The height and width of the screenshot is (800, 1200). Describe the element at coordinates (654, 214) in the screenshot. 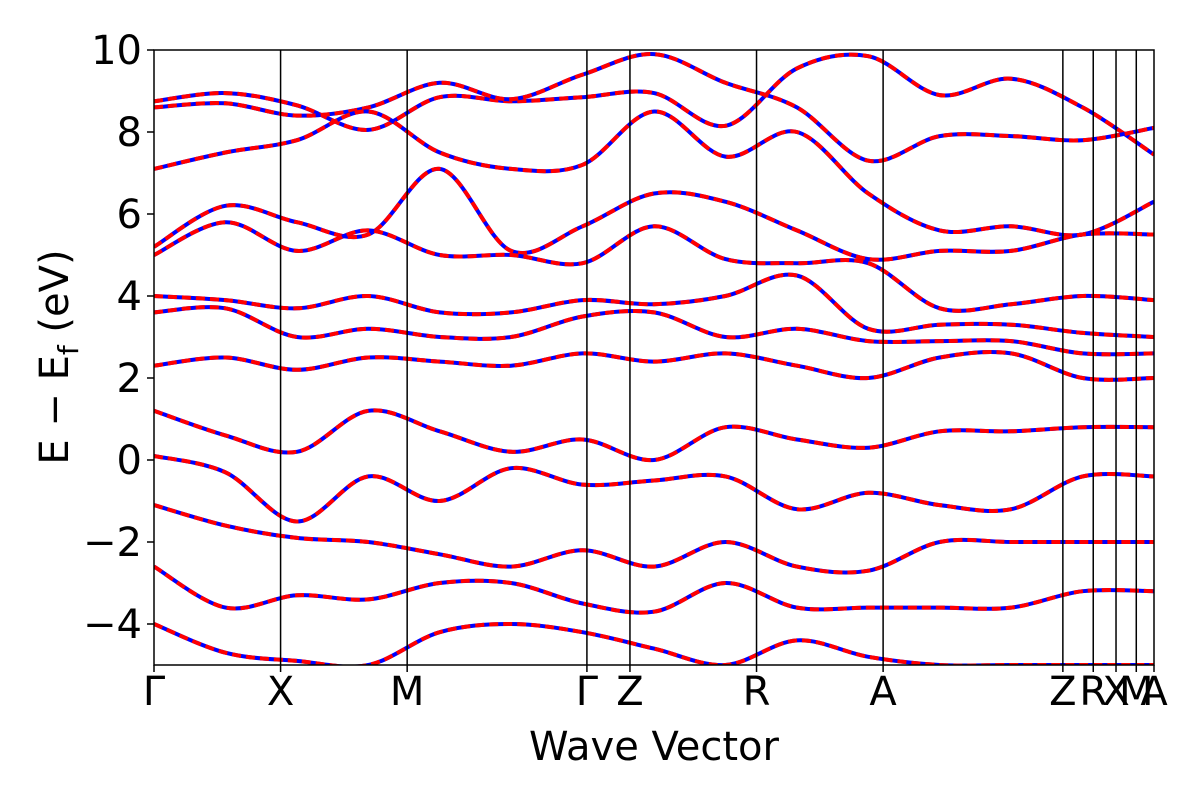

I see `band-4-overlay` at that location.